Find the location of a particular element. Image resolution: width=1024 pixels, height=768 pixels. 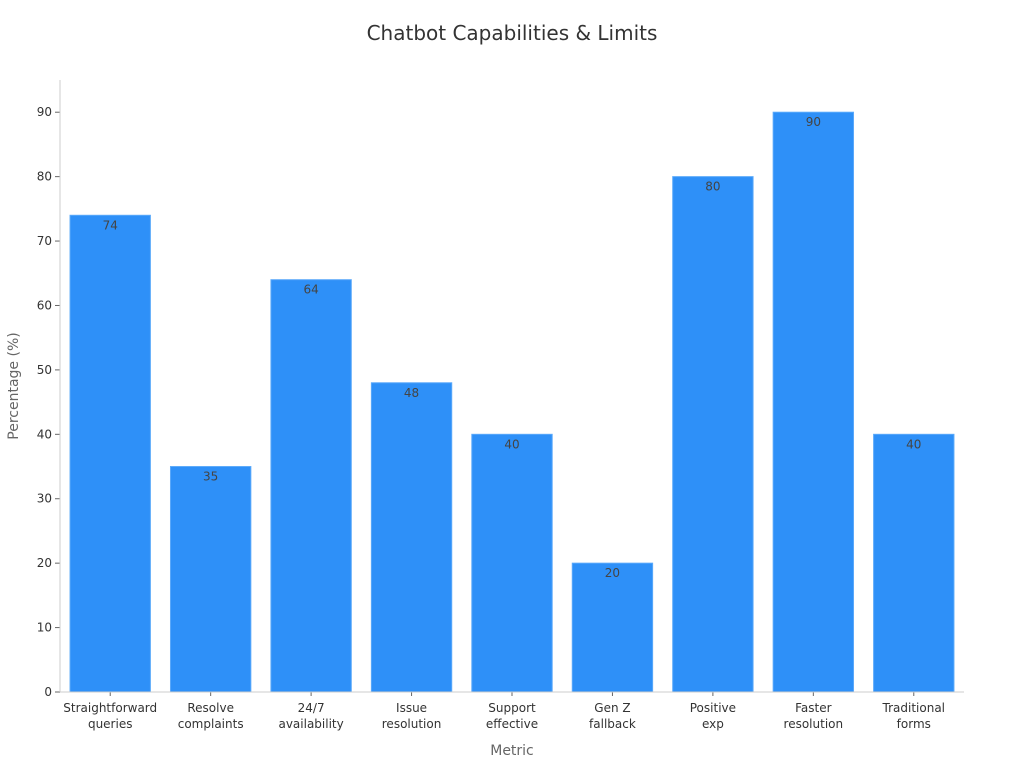

x-axis-title: Metric is located at coordinates (512, 751).